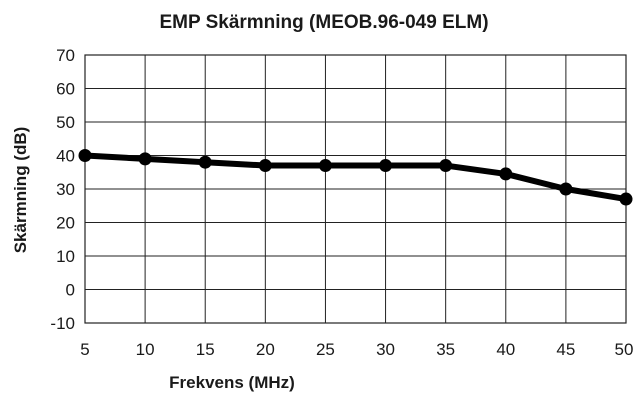  I want to click on y-tick-label: 40, so click(65, 156).